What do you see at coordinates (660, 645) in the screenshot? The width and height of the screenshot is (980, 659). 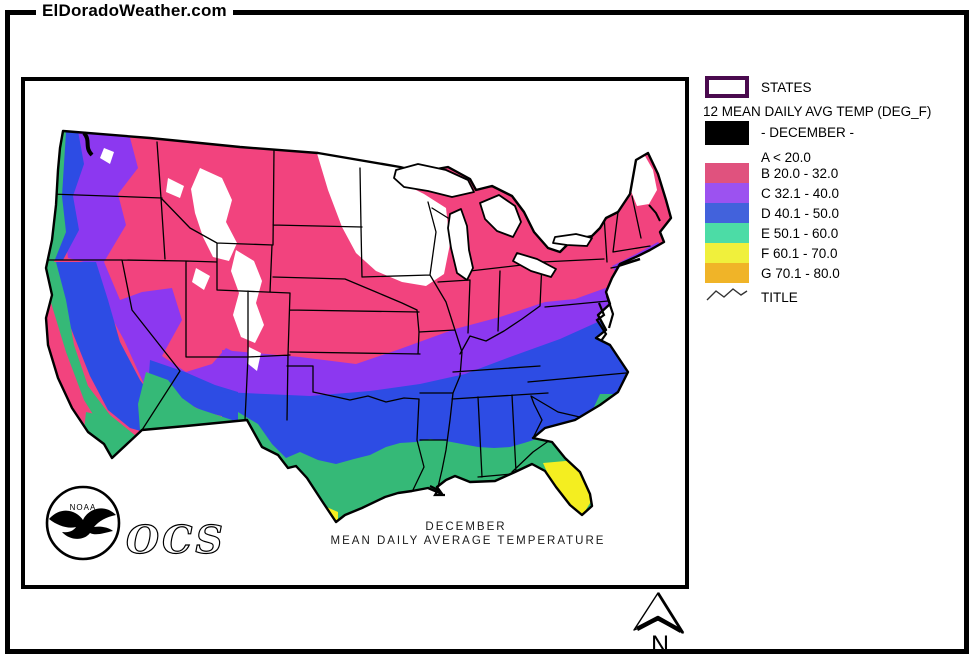 I see `compass-n-label: N` at bounding box center [660, 645].